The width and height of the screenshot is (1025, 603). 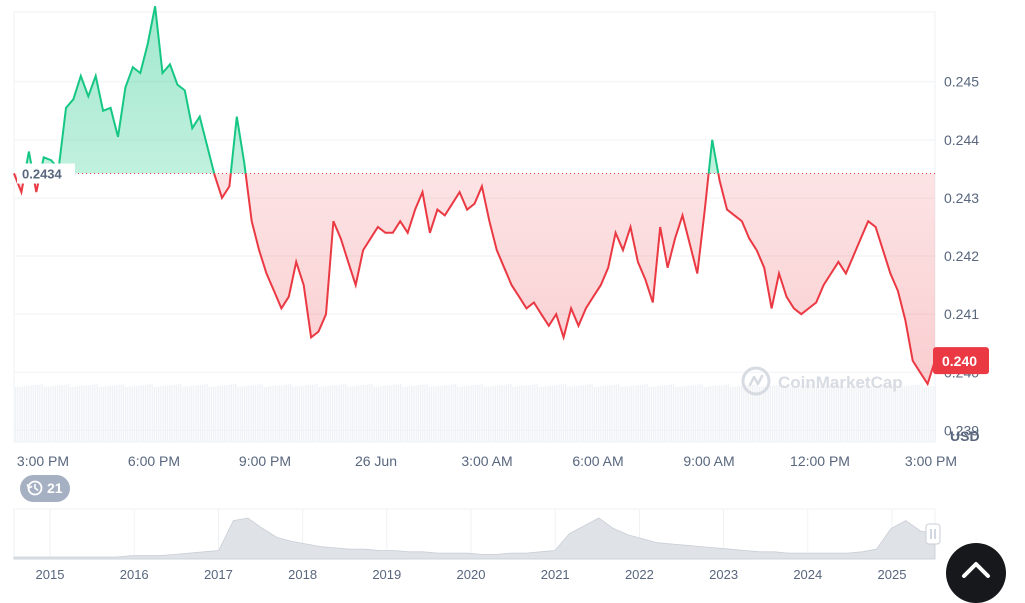 What do you see at coordinates (961, 430) in the screenshot?
I see `y-tick-label: 0.239` at bounding box center [961, 430].